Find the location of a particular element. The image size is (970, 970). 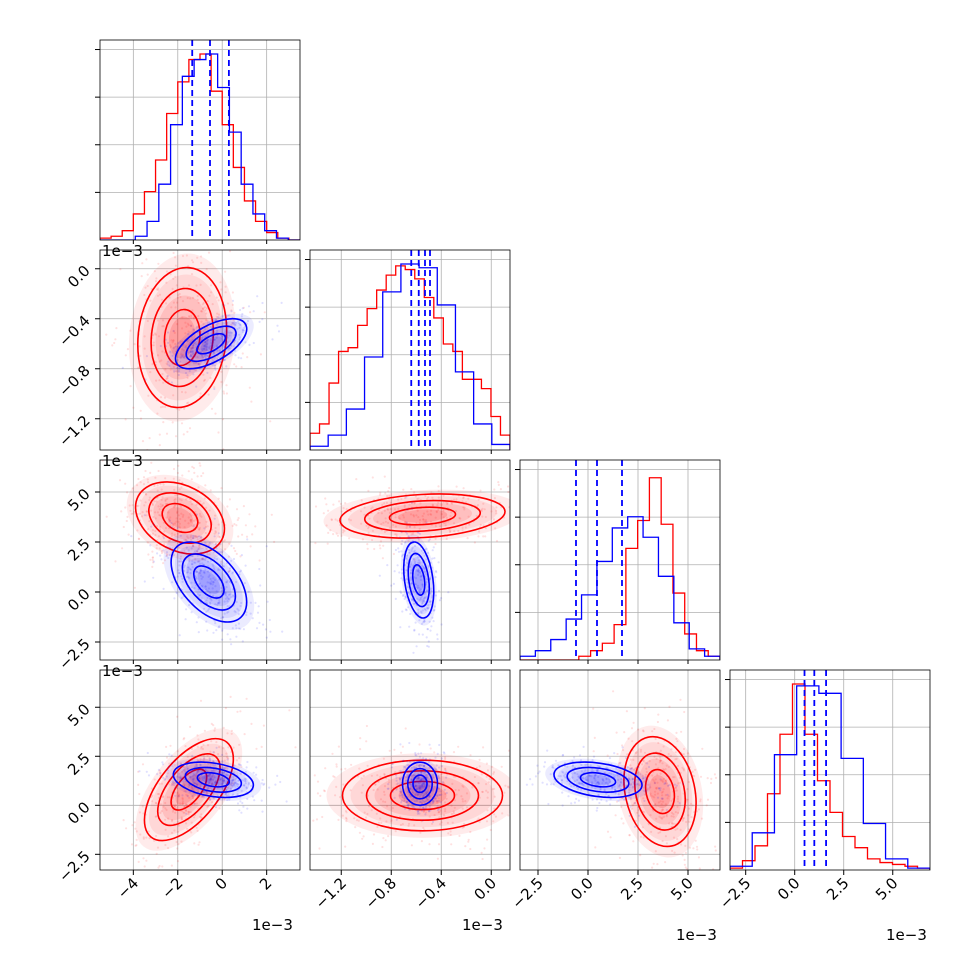

contour-line is located at coordinates (422, 795).